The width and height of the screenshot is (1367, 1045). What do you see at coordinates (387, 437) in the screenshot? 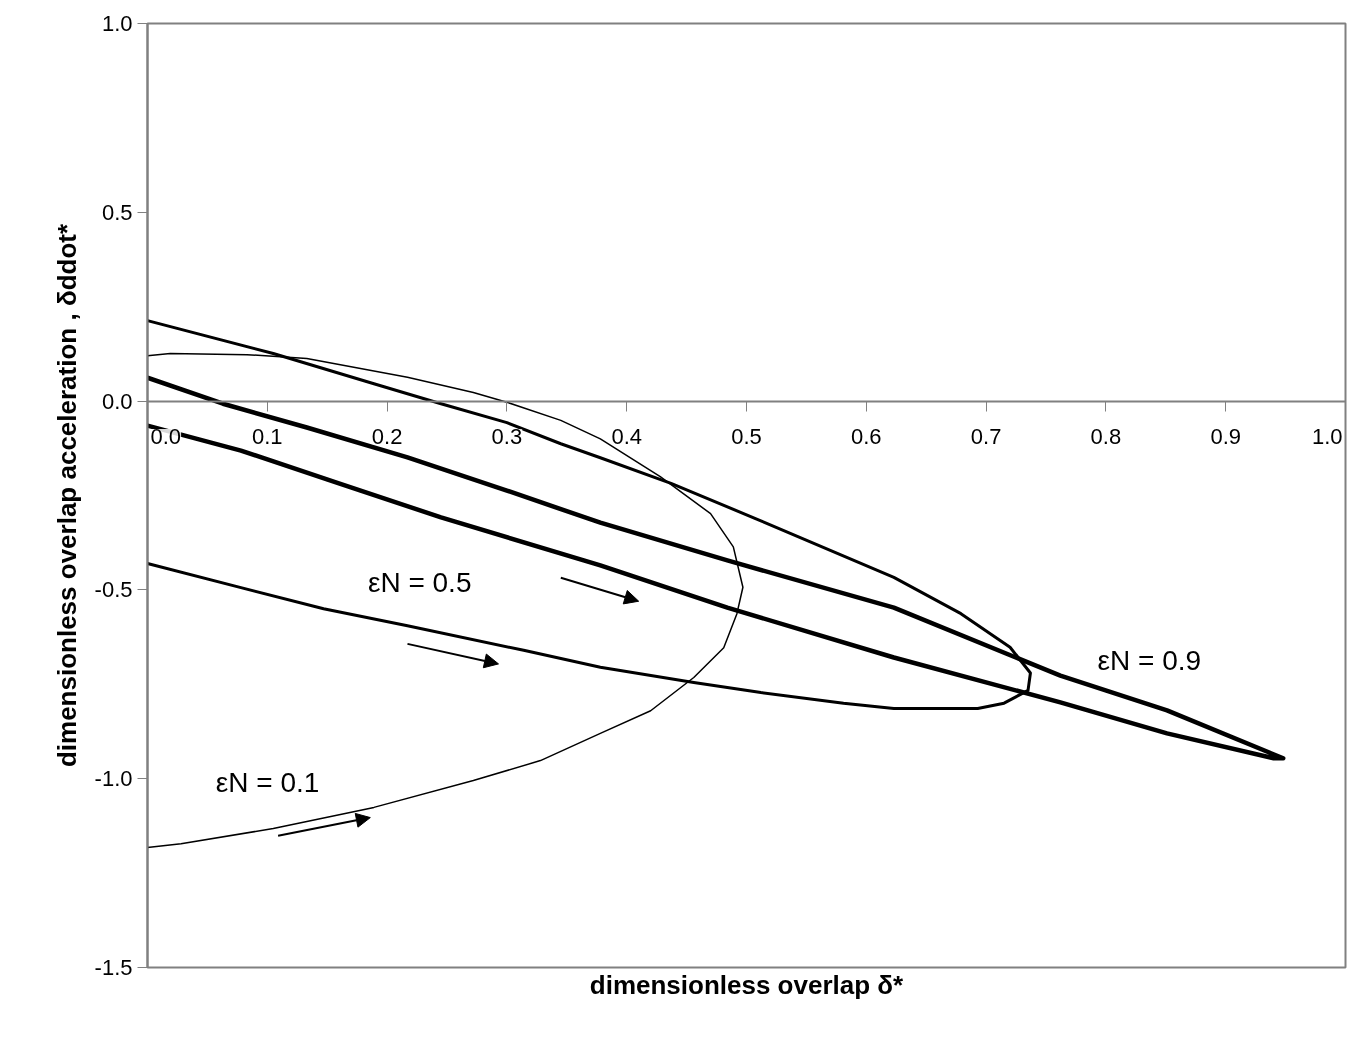
I see `x-tick-label: 0.2` at bounding box center [387, 437].